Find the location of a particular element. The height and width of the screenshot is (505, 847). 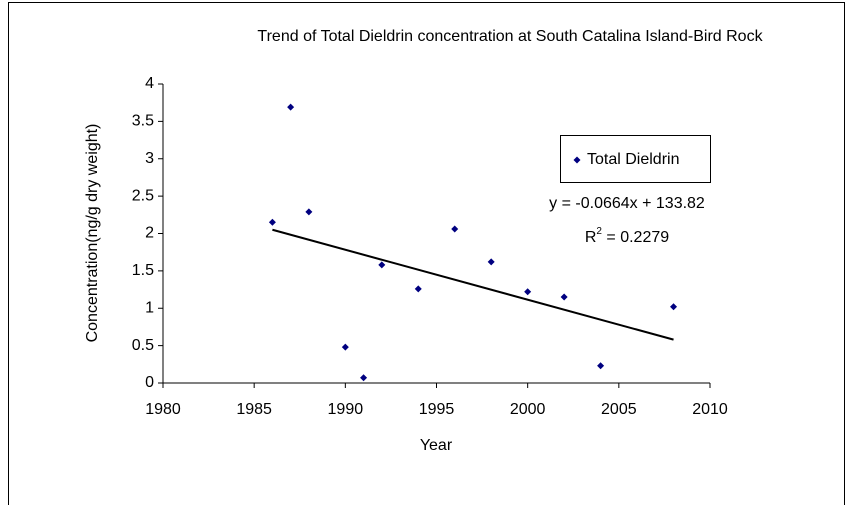

r-sup: 2 is located at coordinates (599, 231).